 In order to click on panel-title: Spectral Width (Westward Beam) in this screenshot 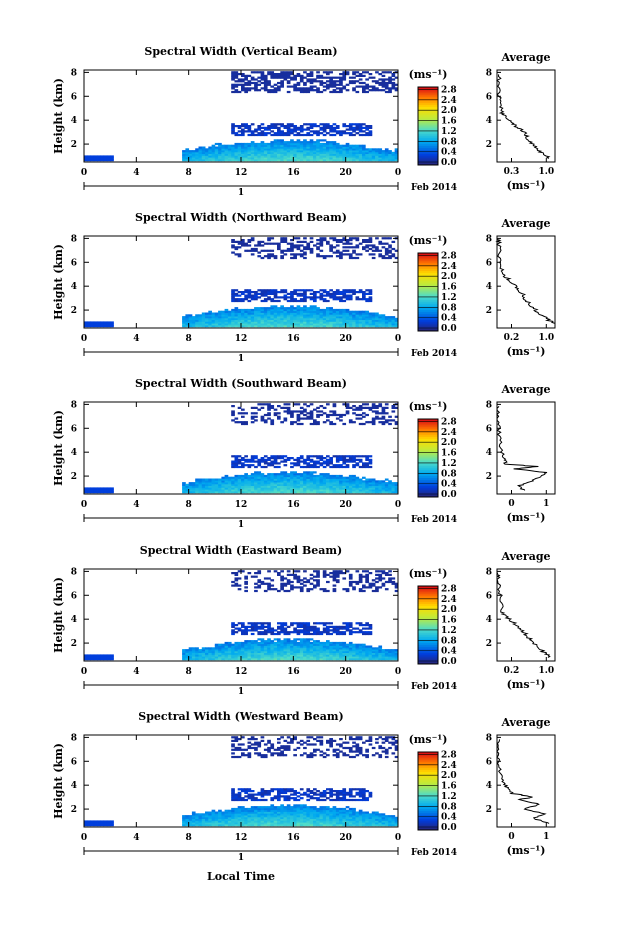, I will do `click(240, 716)`.